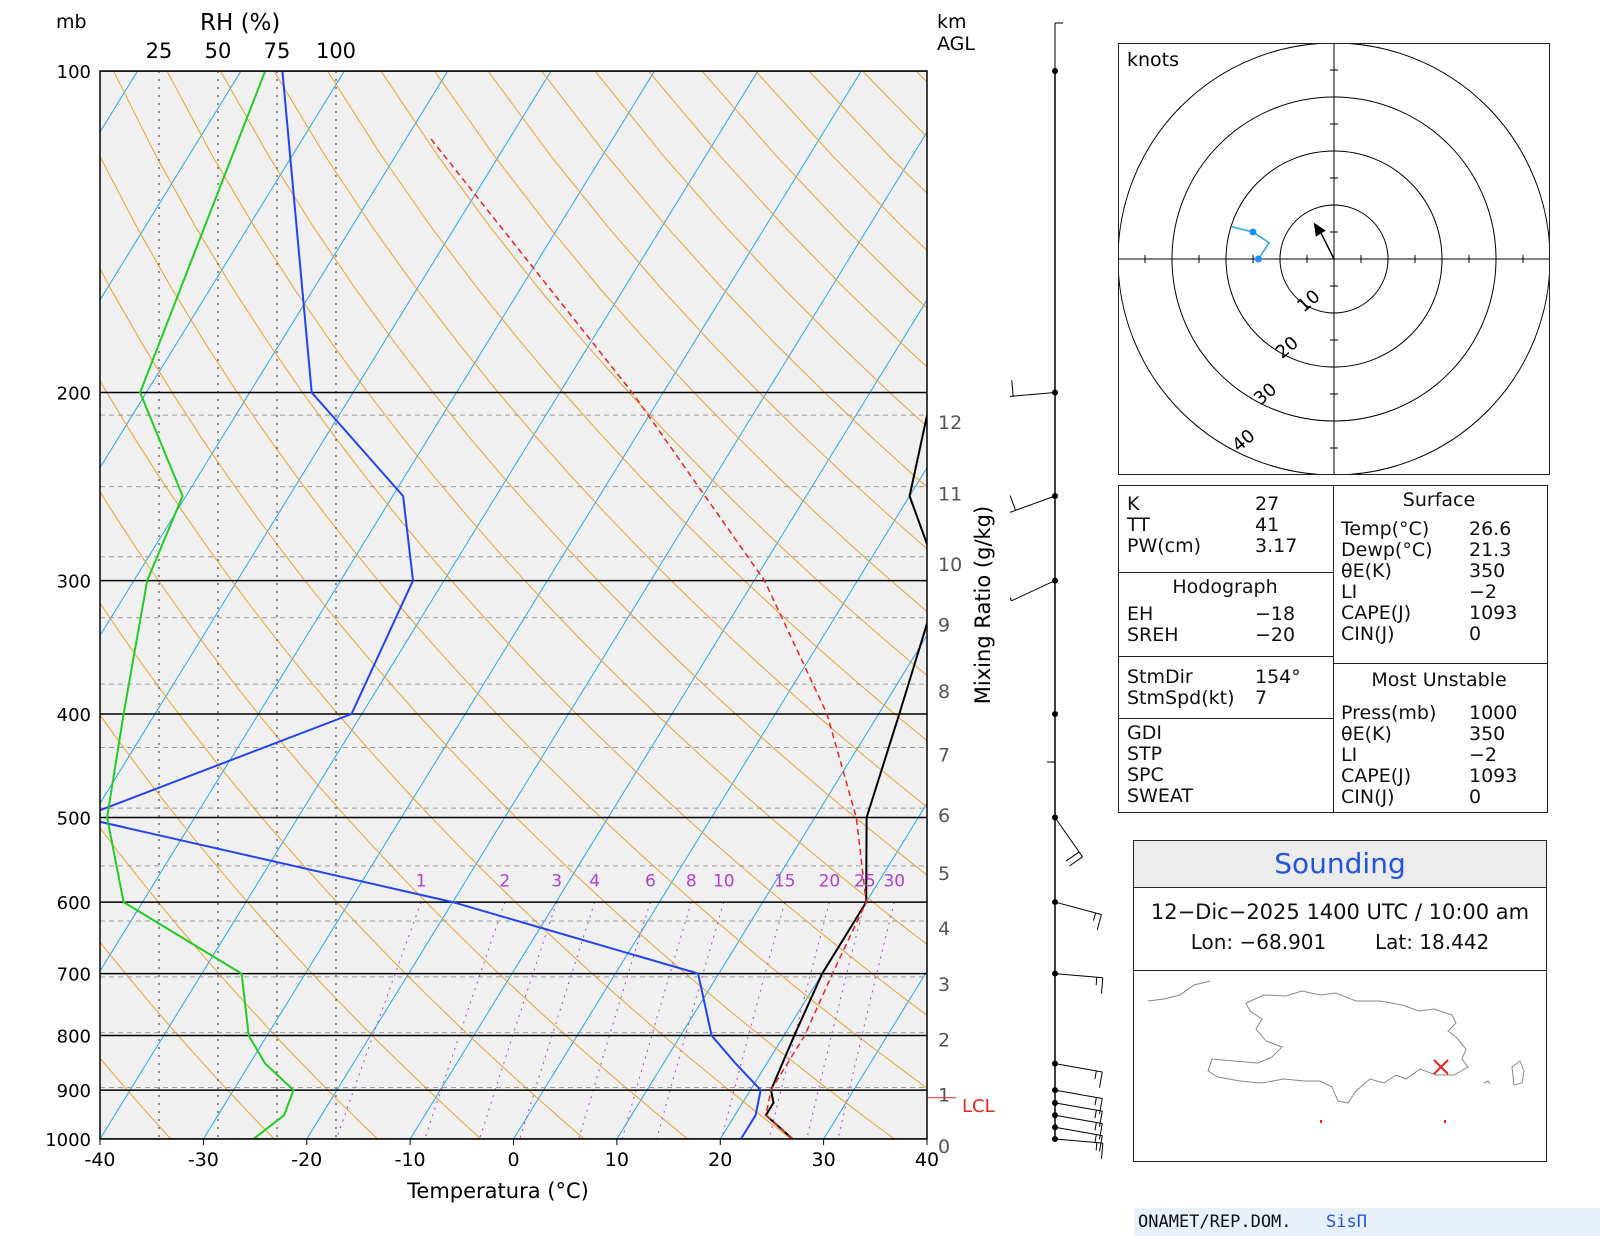 The width and height of the screenshot is (1600, 1236). What do you see at coordinates (1164, 546) in the screenshot?
I see `index-label: PW(cm)` at bounding box center [1164, 546].